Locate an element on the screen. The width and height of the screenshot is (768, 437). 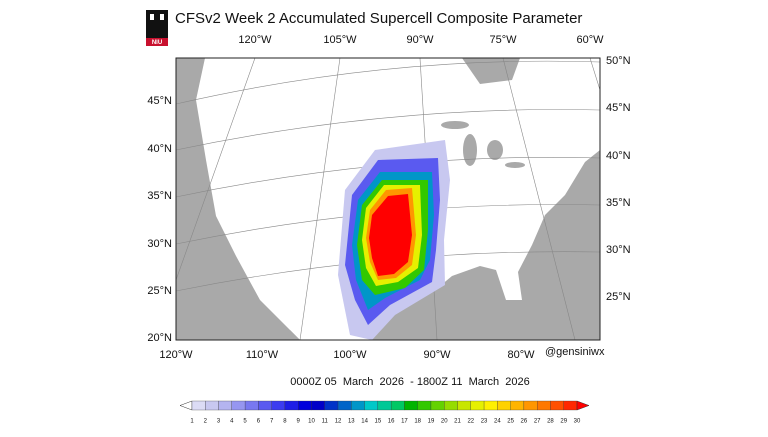
colorbar-label: 26 is located at coordinates (524, 422).